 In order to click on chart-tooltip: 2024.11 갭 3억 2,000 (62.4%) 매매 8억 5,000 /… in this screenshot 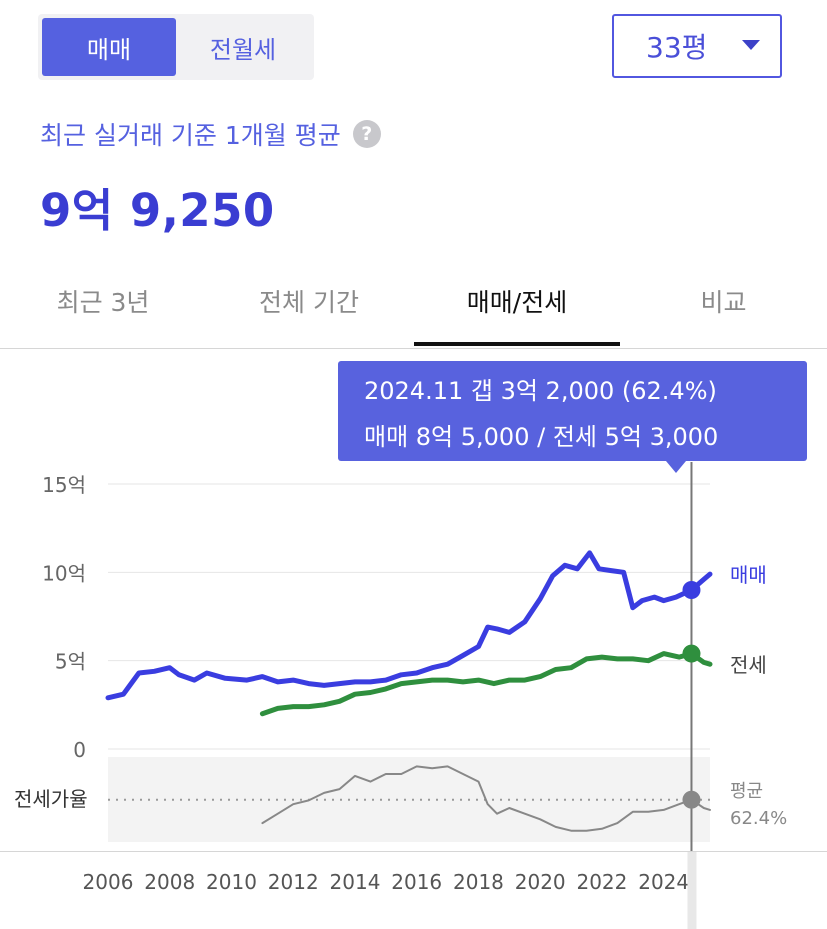, I will do `click(572, 417)`.